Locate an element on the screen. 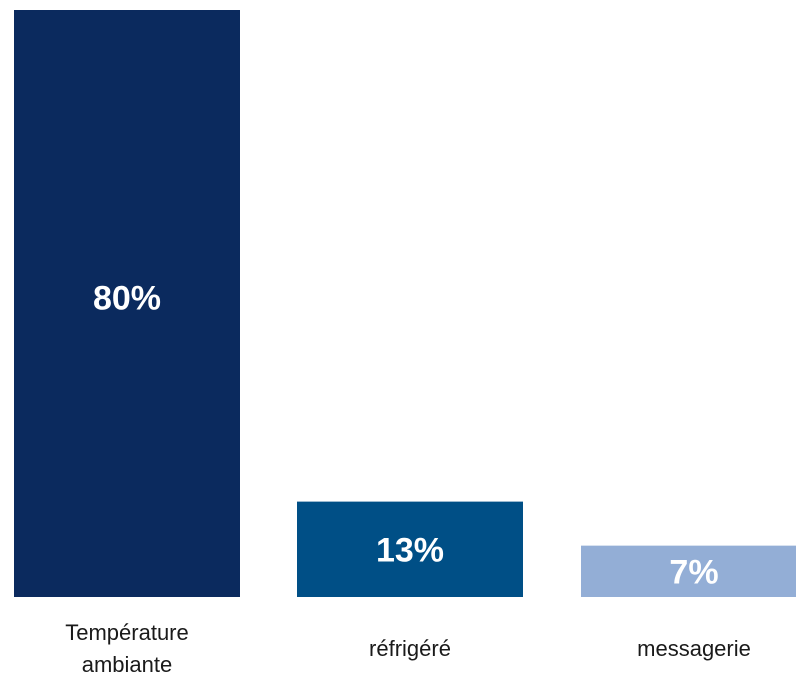 The image size is (796, 675). category-label-line: réfrigéré is located at coordinates (410, 648).